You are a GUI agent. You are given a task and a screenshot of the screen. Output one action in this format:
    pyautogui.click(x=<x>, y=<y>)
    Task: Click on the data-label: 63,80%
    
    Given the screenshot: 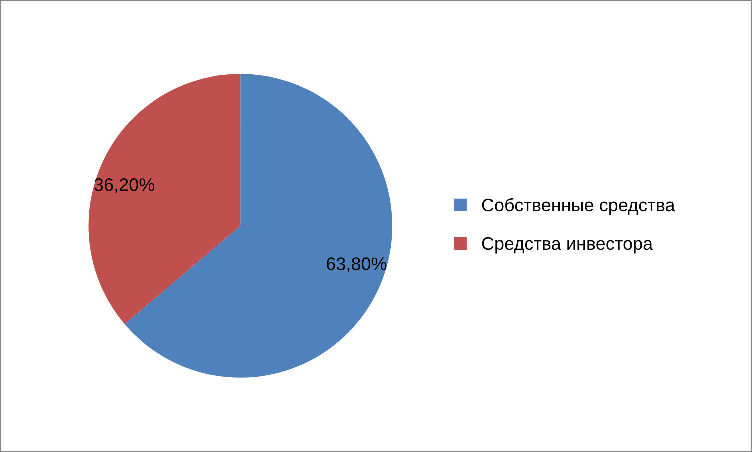 What is the action you would take?
    pyautogui.click(x=357, y=265)
    